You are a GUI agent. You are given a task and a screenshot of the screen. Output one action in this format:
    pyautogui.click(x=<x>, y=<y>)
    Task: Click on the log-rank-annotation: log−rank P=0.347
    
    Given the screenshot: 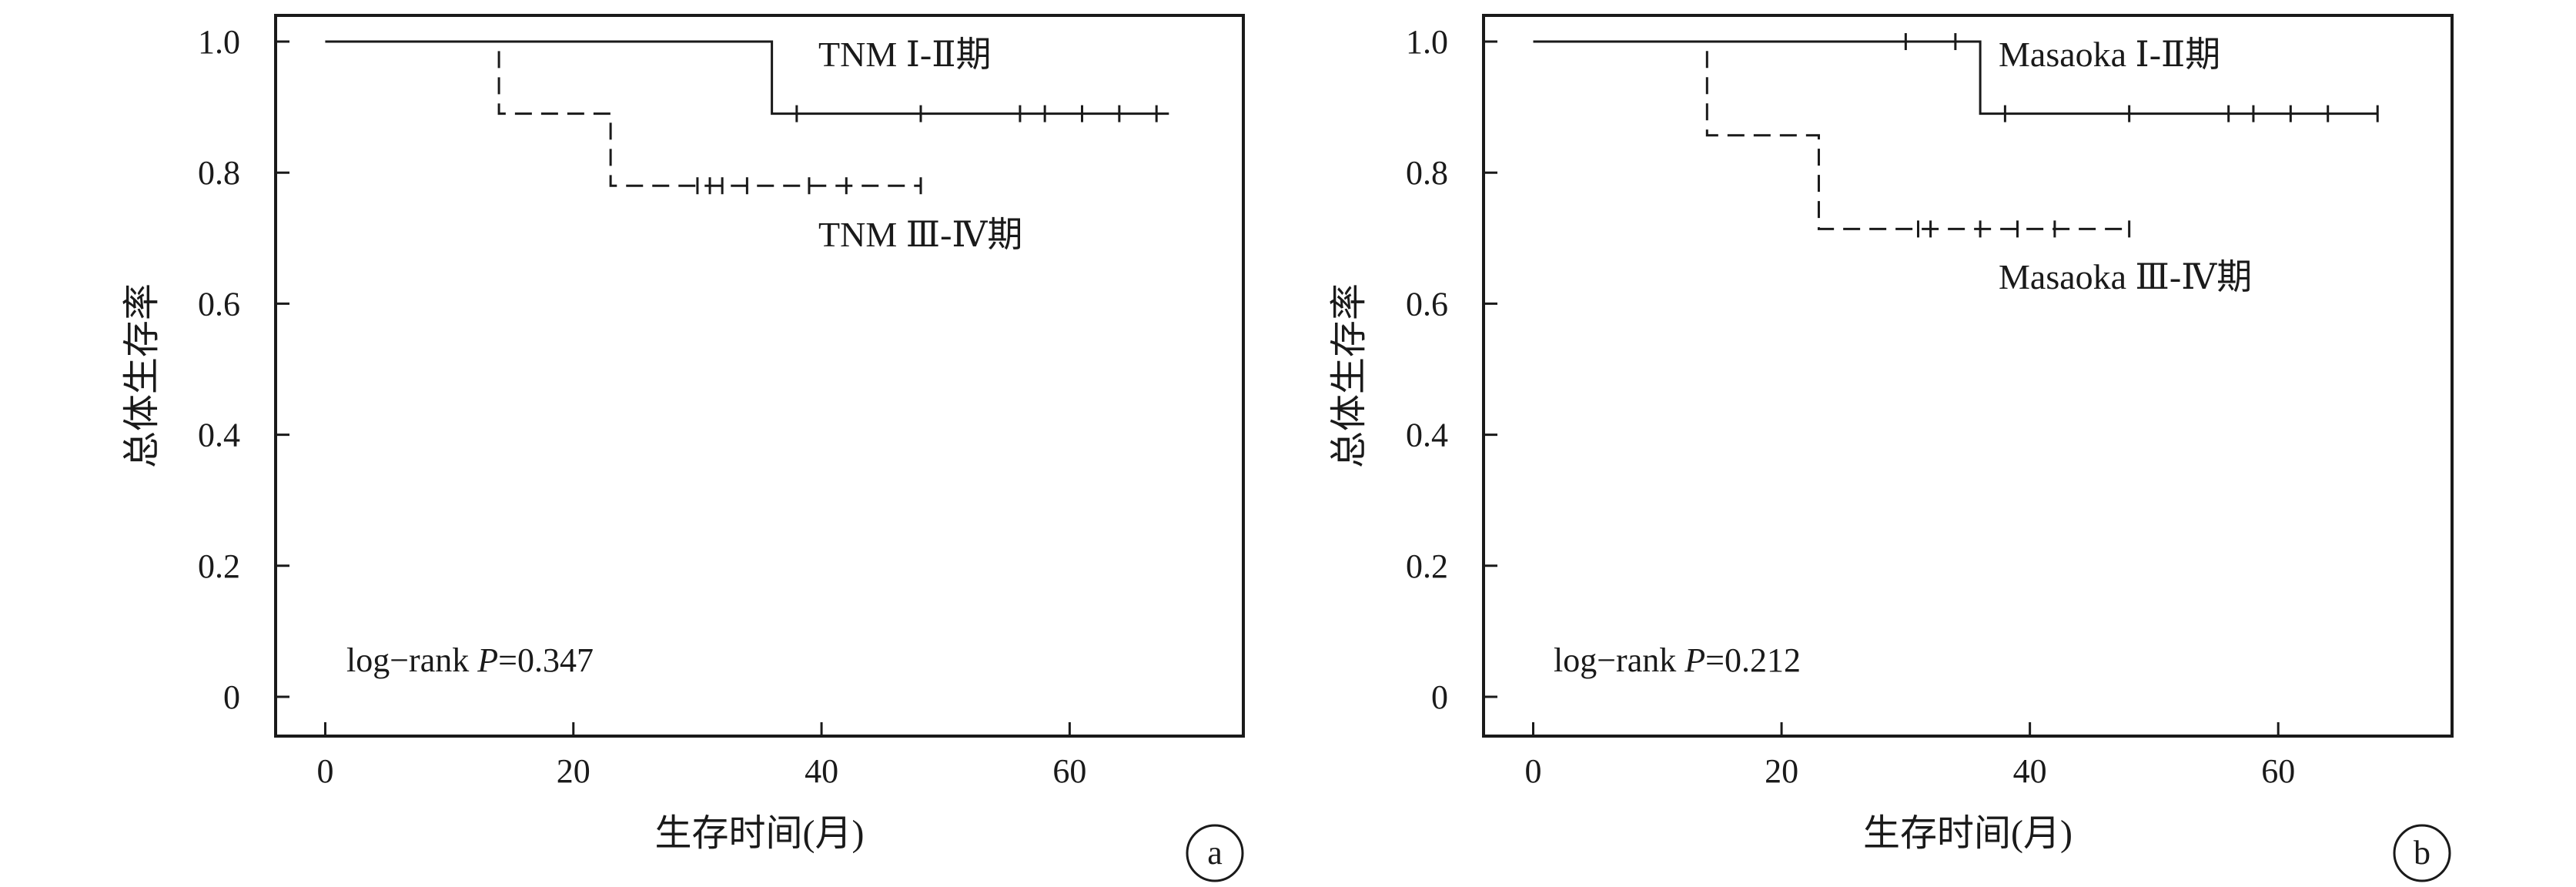 What is the action you would take?
    pyautogui.click(x=470, y=660)
    